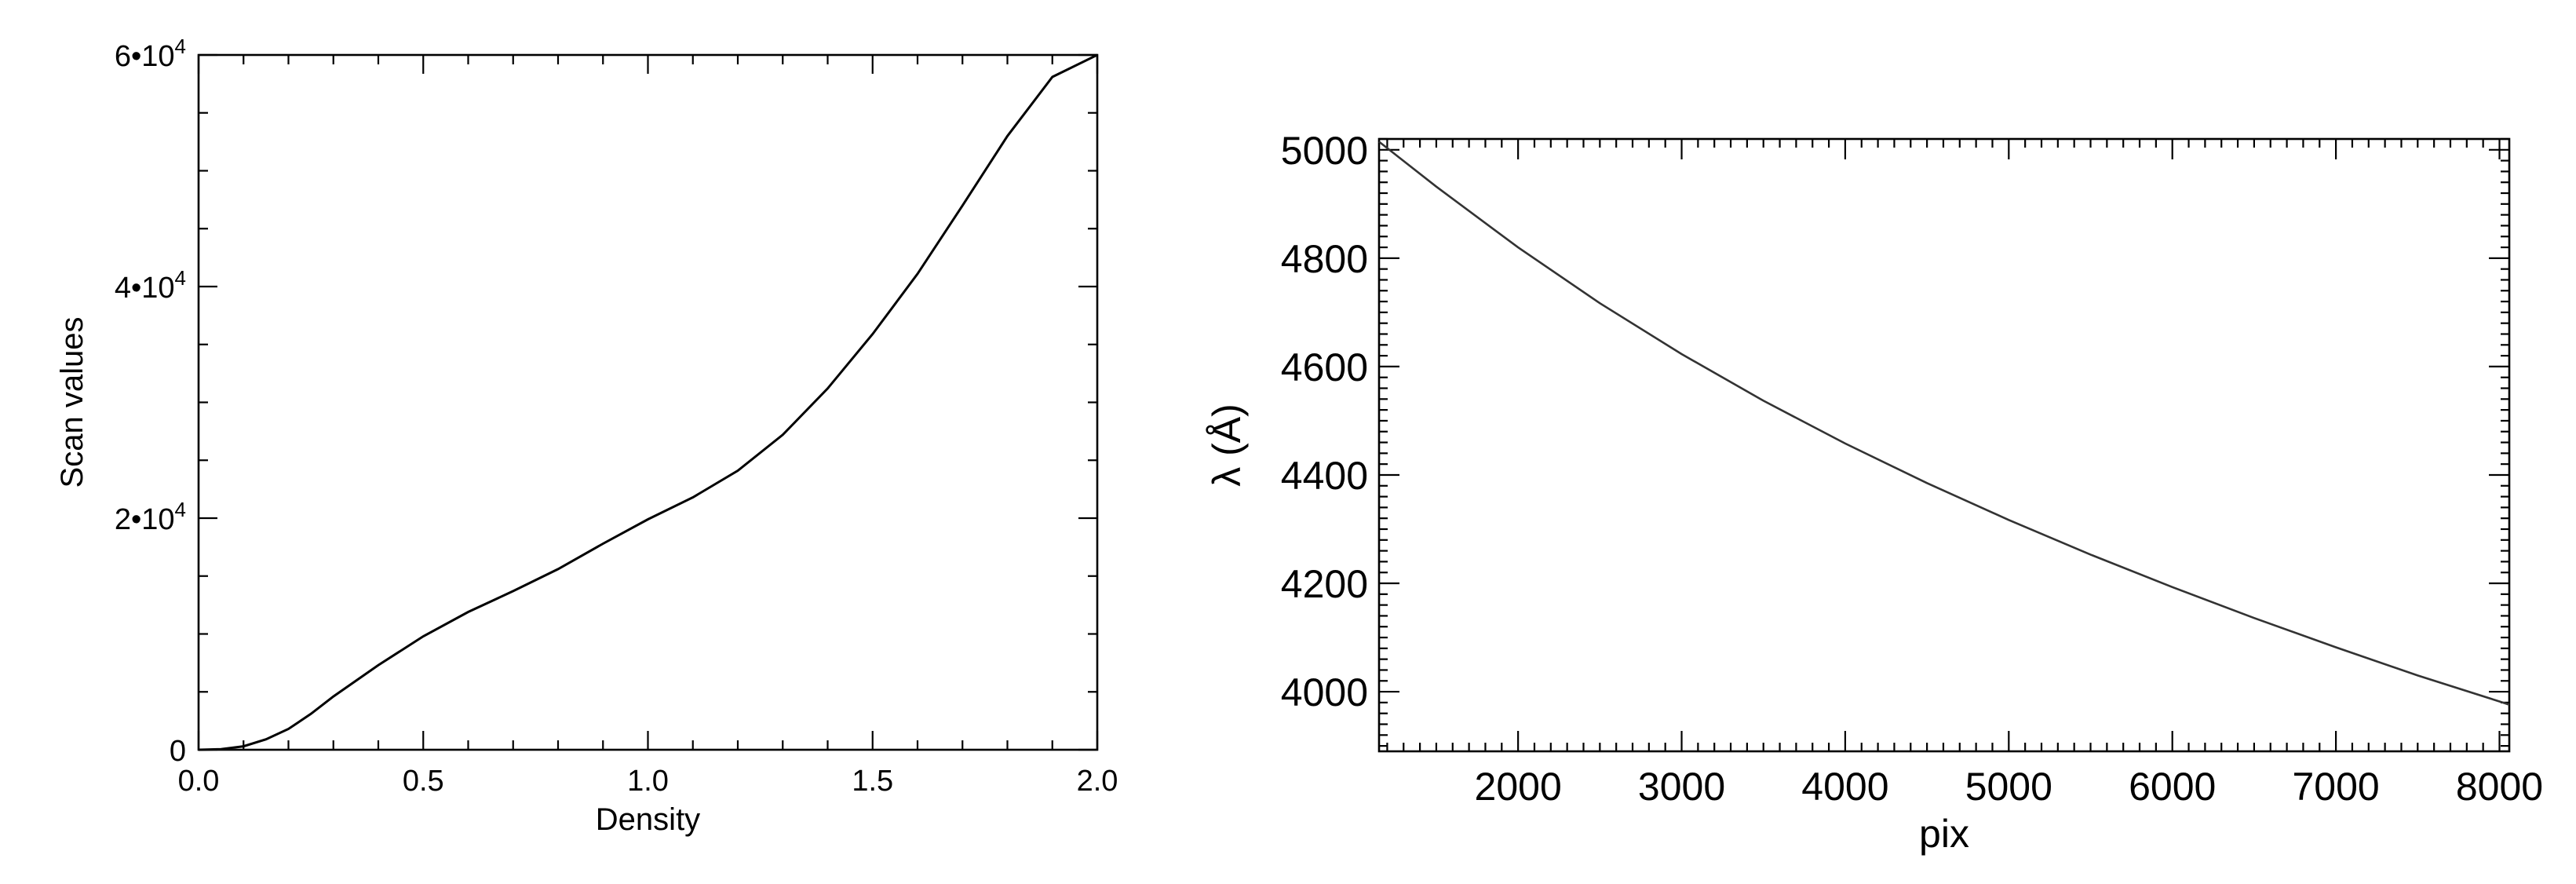  What do you see at coordinates (1097, 781) in the screenshot?
I see `x-tick-label: 2.0` at bounding box center [1097, 781].